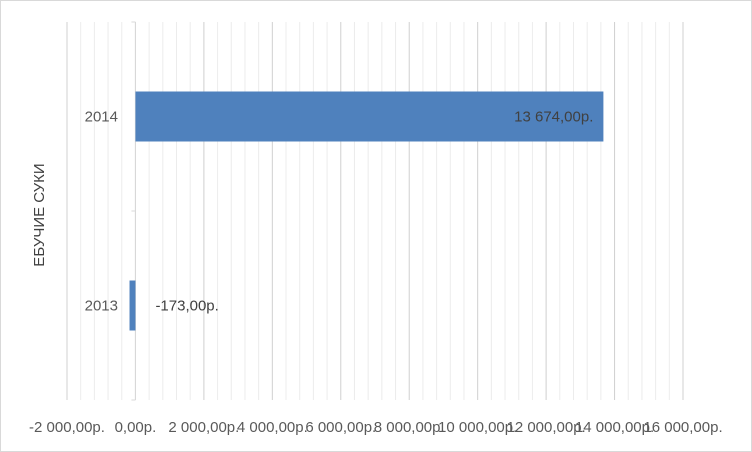 The width and height of the screenshot is (752, 452). Describe the element at coordinates (545, 427) in the screenshot. I see `x-tick-label: 12 000,00р.` at that location.